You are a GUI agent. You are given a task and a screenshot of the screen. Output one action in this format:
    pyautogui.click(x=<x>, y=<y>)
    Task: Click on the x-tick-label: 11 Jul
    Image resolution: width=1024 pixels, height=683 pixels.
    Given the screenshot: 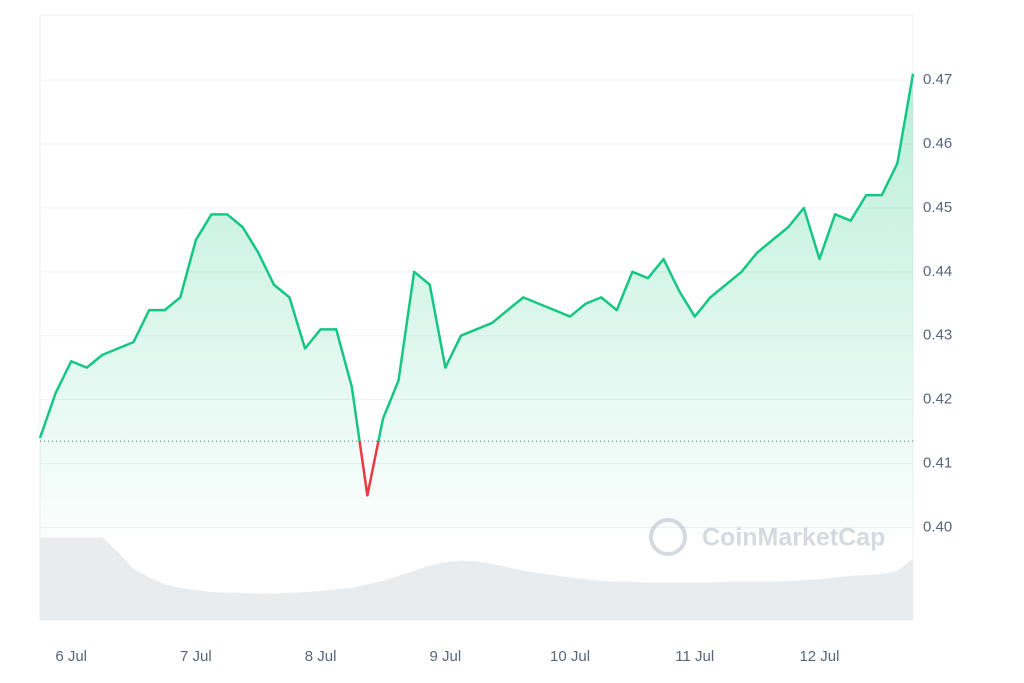 What is the action you would take?
    pyautogui.click(x=694, y=656)
    